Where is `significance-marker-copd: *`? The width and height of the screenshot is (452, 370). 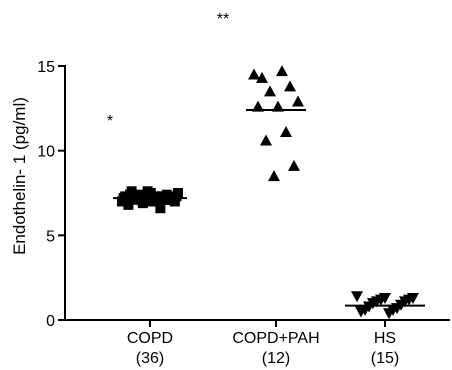
significance-marker-copd: * is located at coordinates (110, 121).